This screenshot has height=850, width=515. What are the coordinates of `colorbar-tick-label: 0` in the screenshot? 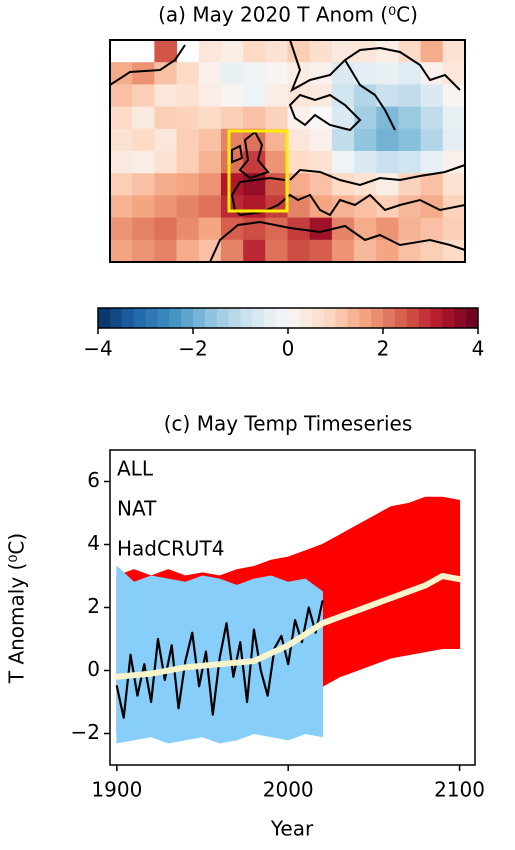 It's located at (288, 349).